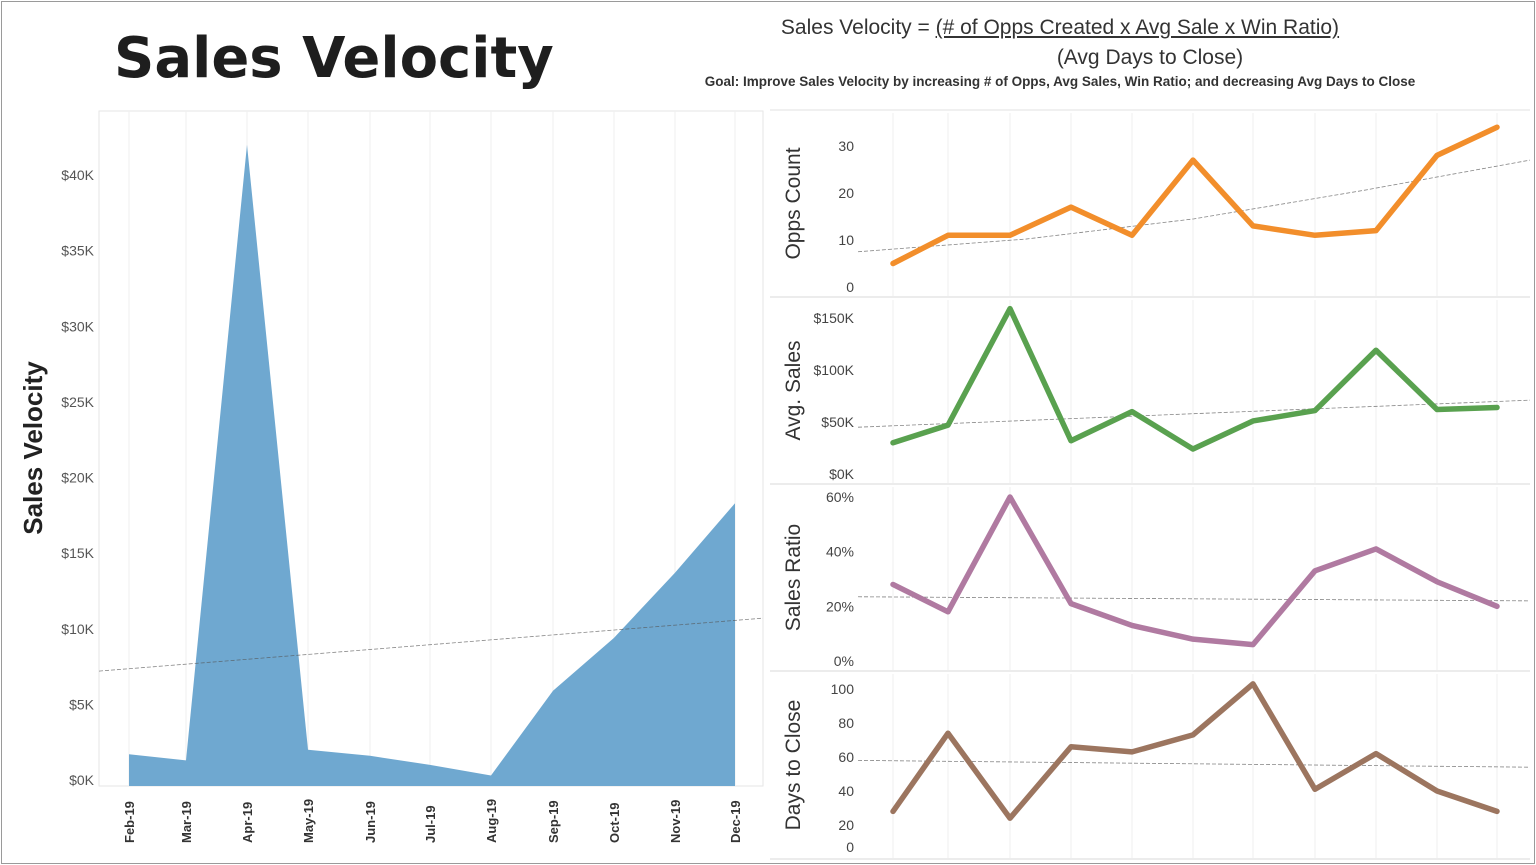  I want to click on y-tick-label: $35K, so click(77, 251).